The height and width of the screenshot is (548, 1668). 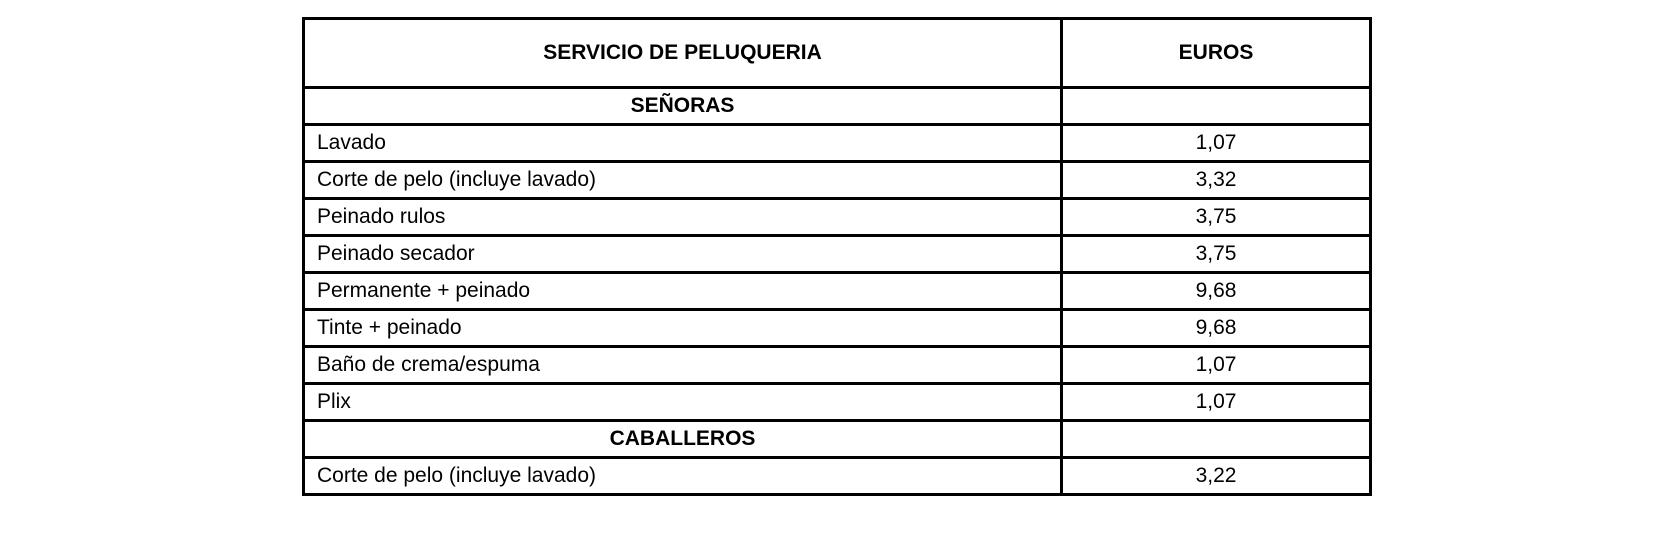 I want to click on section-row: CABALLEROS, so click(x=837, y=439).